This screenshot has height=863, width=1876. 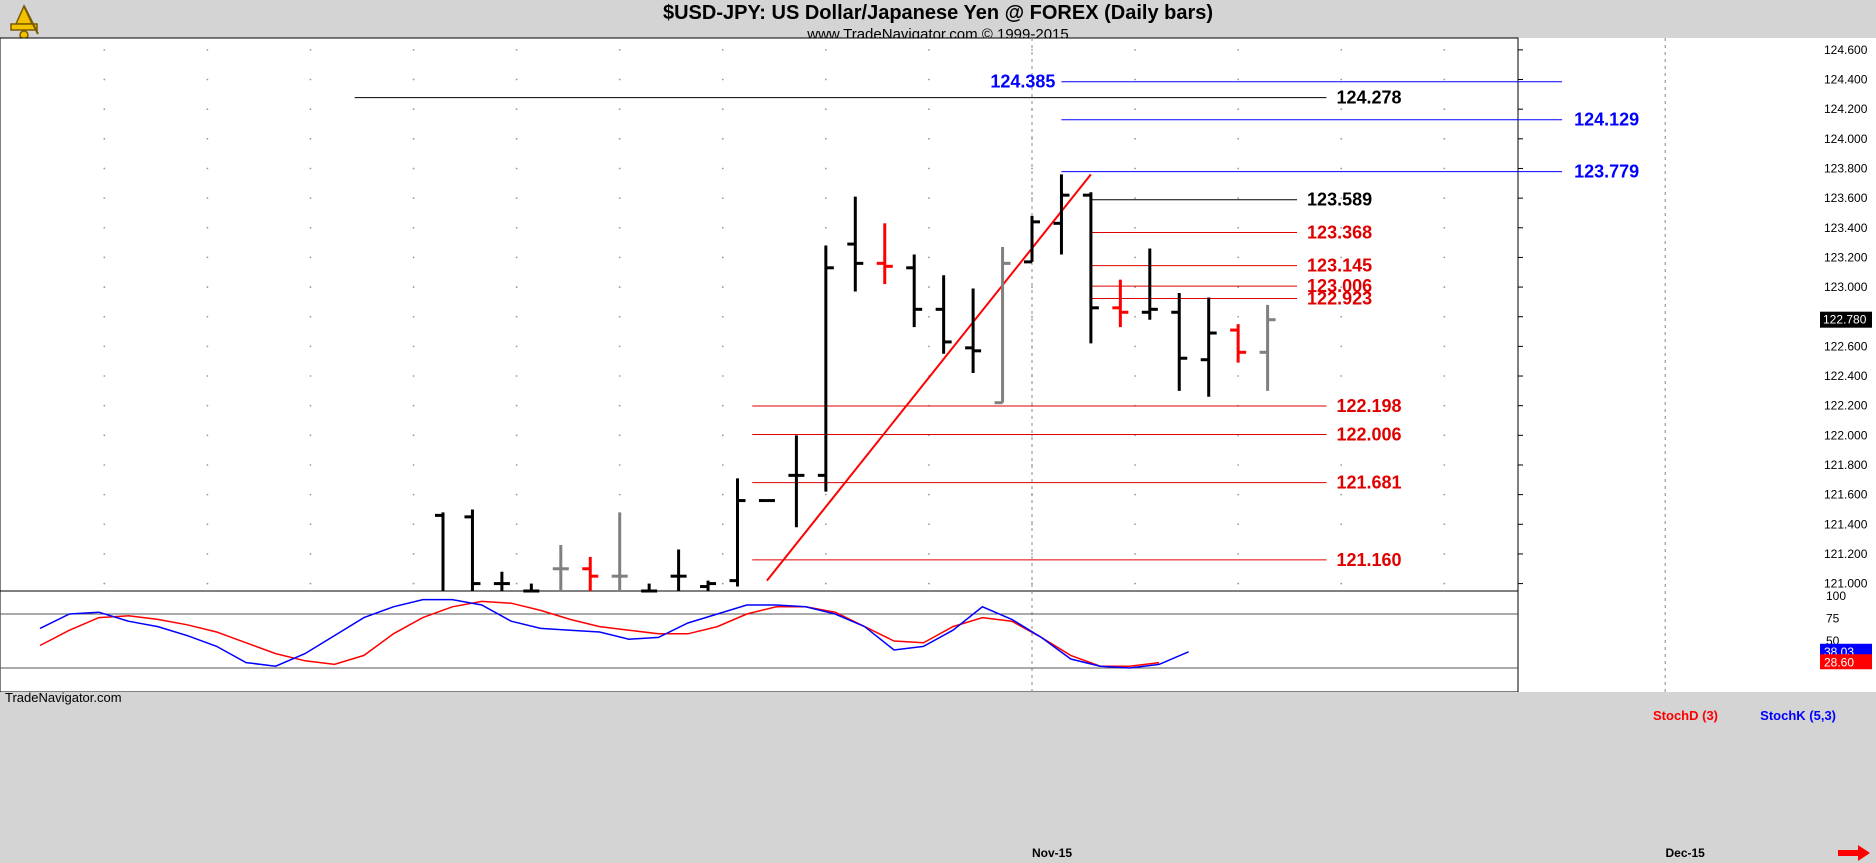 I want to click on x-tick-label: Dec-15, so click(x=1685, y=853).